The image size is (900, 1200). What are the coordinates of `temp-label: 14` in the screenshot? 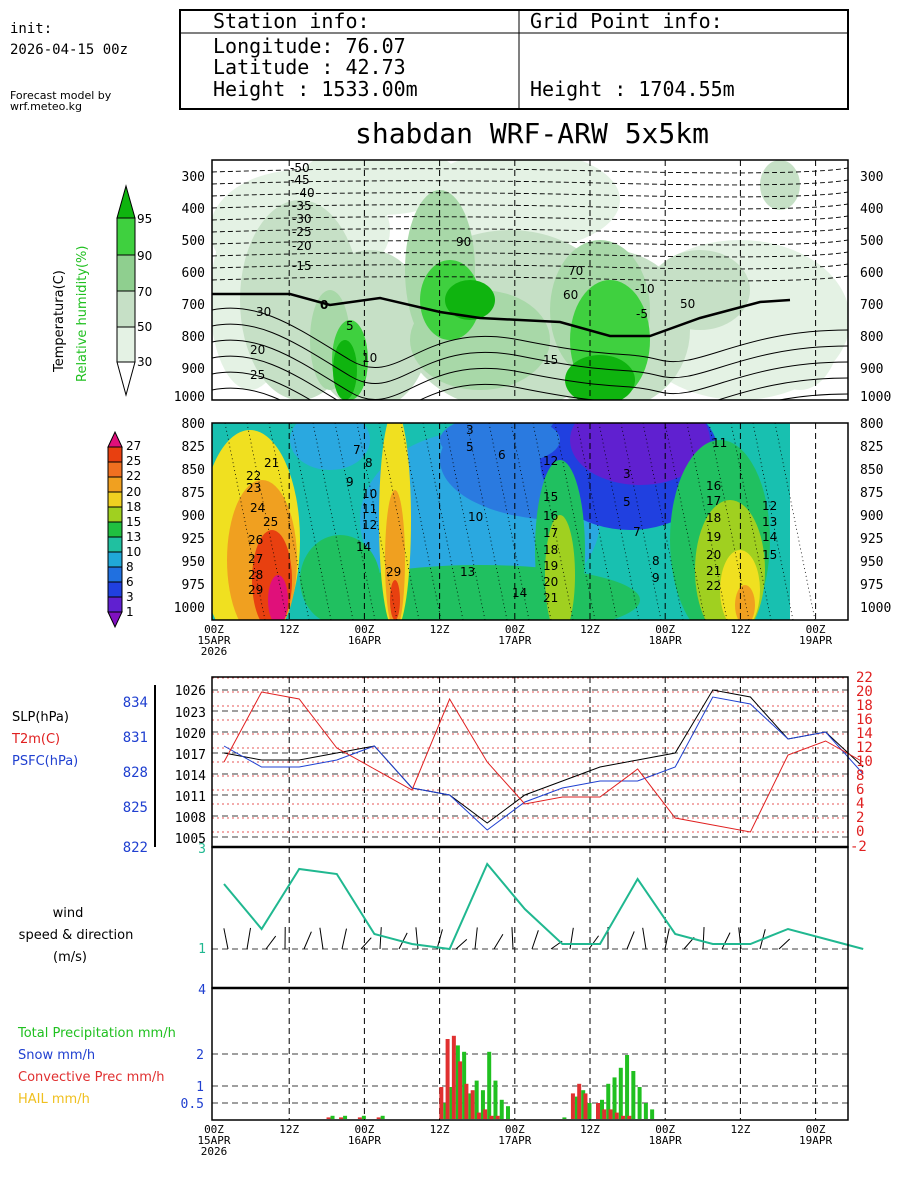 It's located at (519, 593).